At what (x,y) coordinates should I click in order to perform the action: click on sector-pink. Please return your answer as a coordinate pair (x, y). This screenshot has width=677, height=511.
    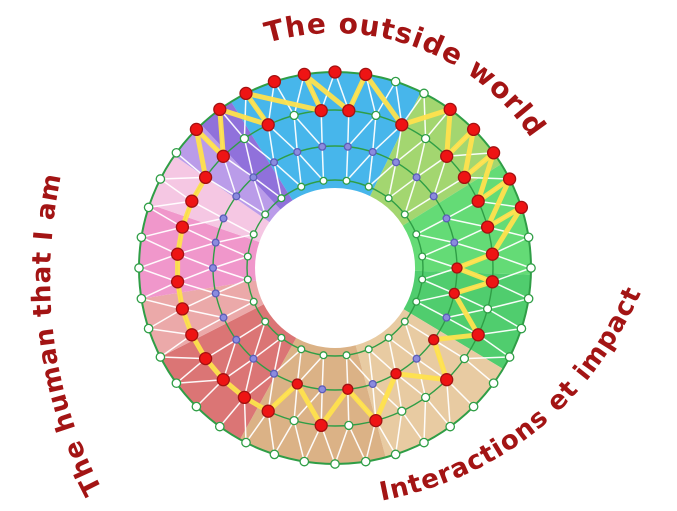
    Looking at the image, I should click on (199, 251).